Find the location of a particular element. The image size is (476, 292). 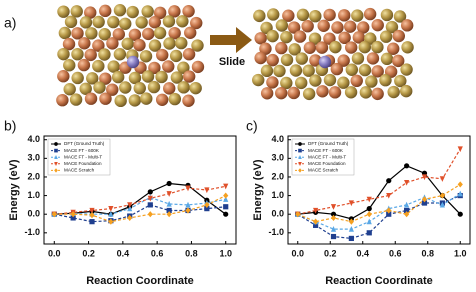

y-tick-label: 1.0 is located at coordinates (33, 195).